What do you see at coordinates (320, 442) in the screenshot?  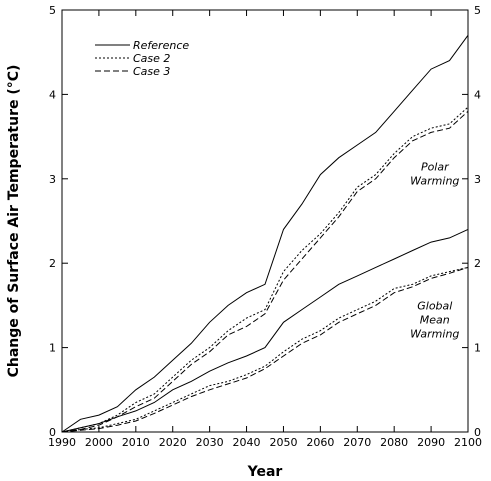 I see `x-tick-label: 2060` at bounding box center [320, 442].